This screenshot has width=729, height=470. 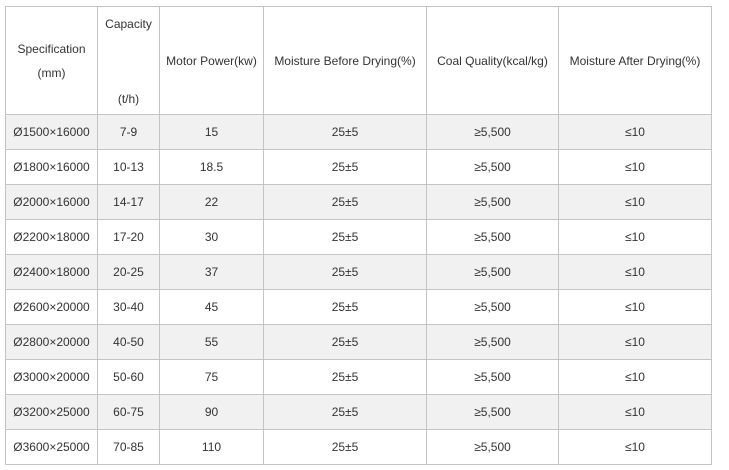 What do you see at coordinates (211, 167) in the screenshot?
I see `cell-power: 18.5` at bounding box center [211, 167].